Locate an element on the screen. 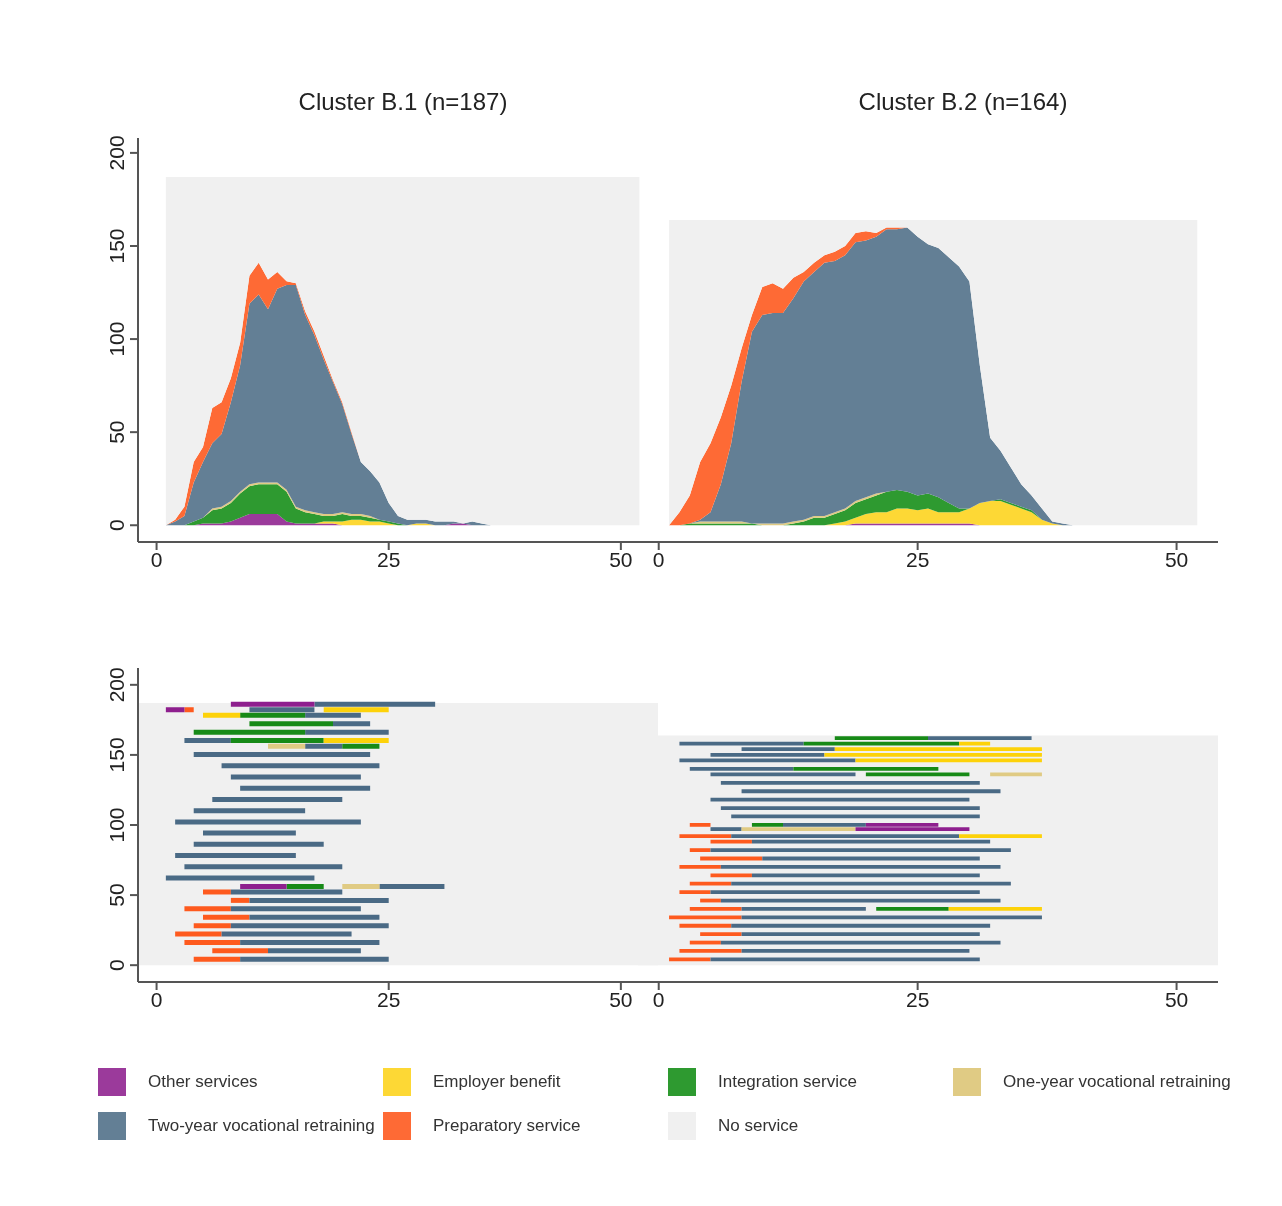  chart-title: Cluster B.1 (n=187) is located at coordinates (403, 102).